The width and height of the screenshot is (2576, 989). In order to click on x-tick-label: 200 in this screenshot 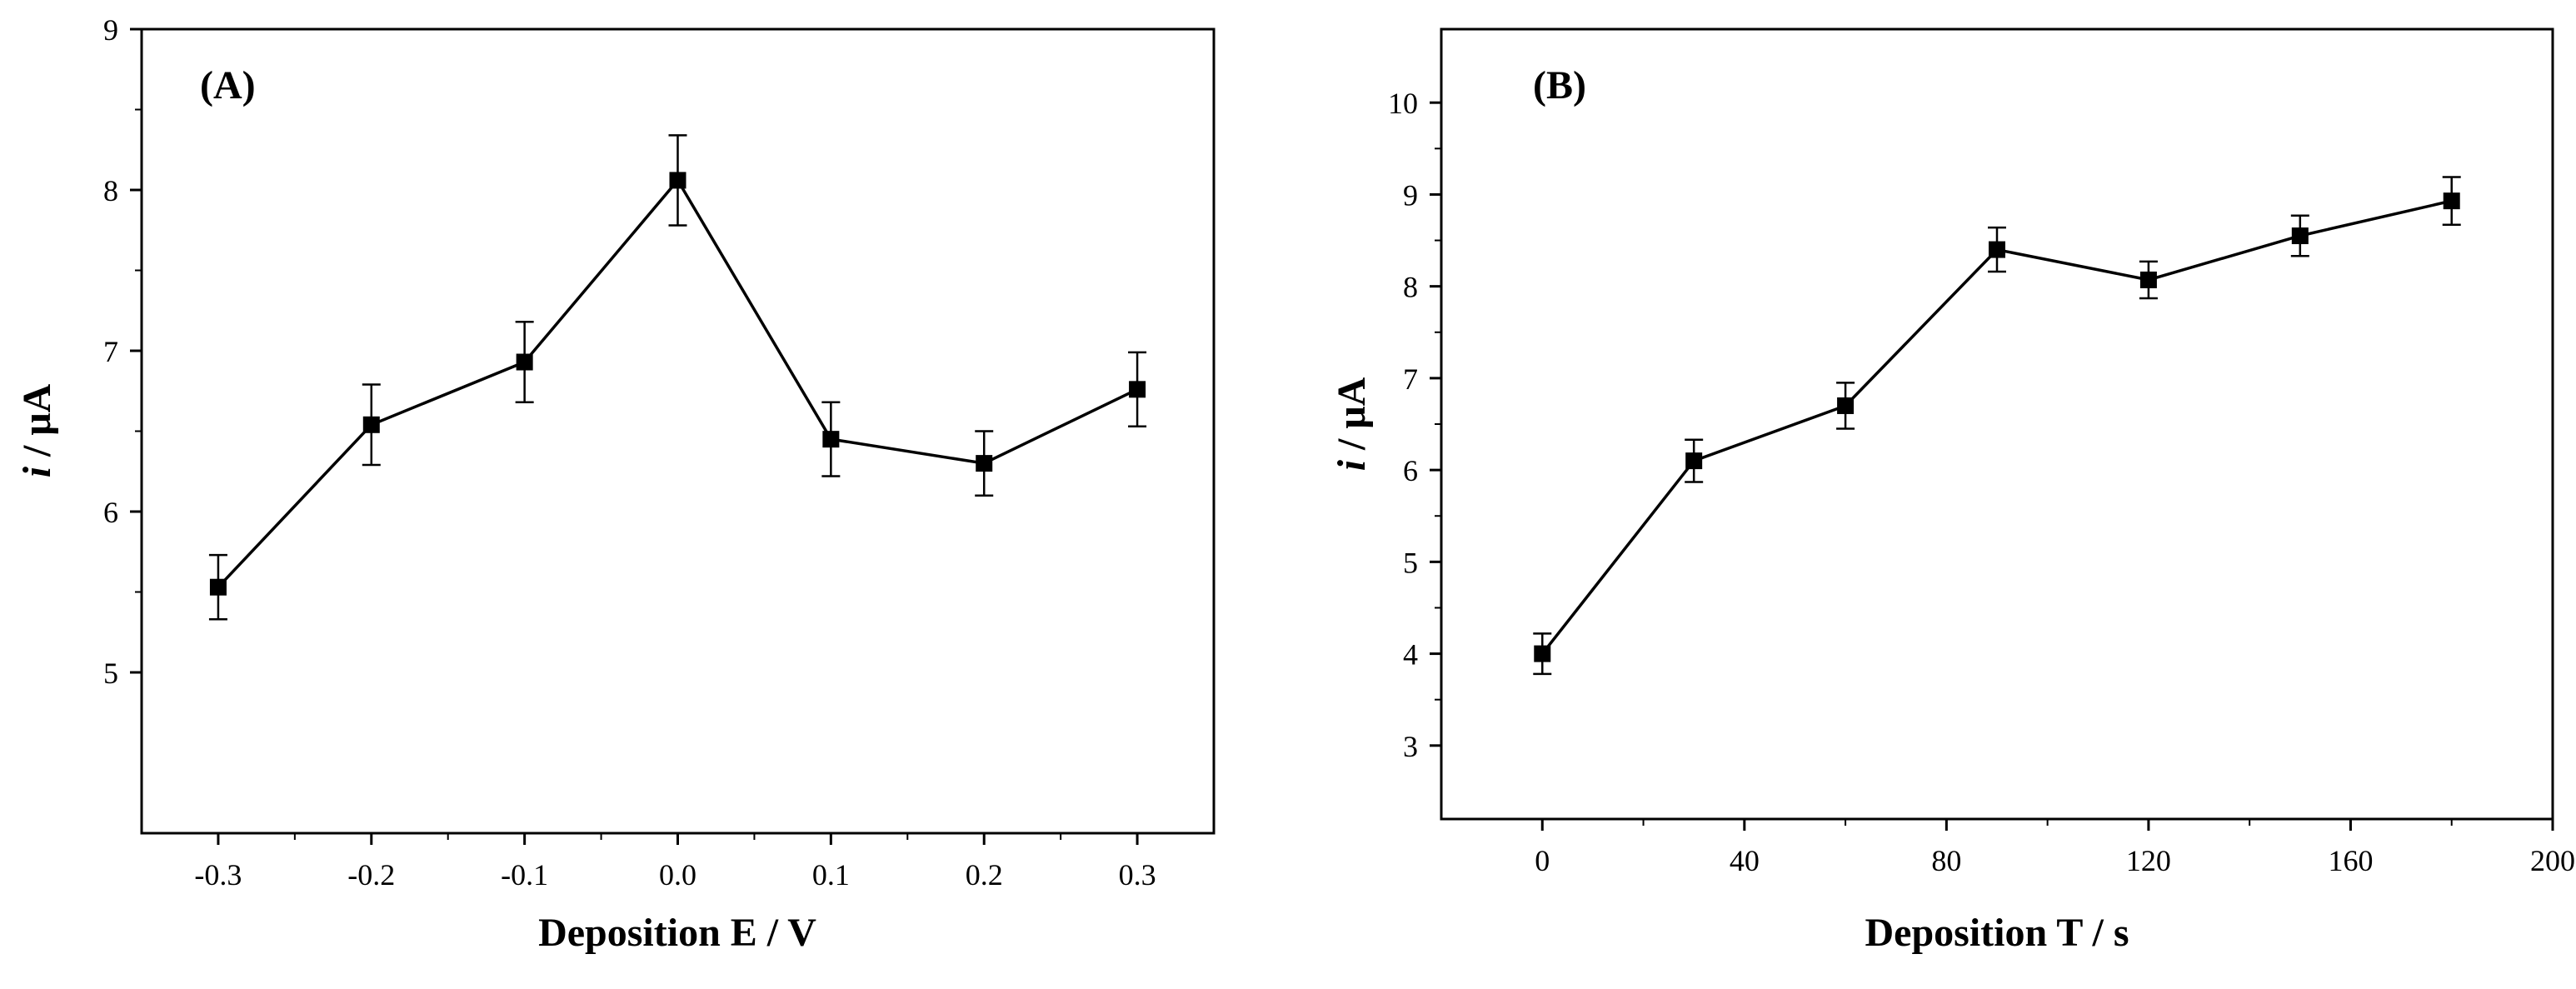, I will do `click(2552, 861)`.